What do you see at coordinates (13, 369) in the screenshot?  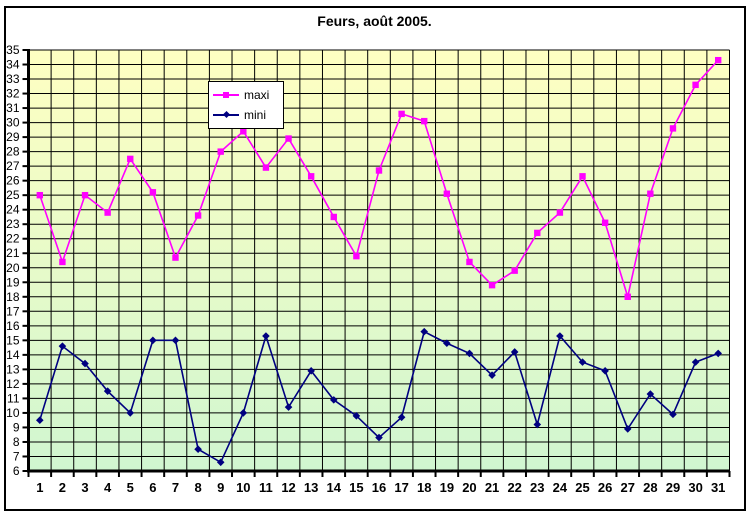 I see `y-tick-label: 13` at bounding box center [13, 369].